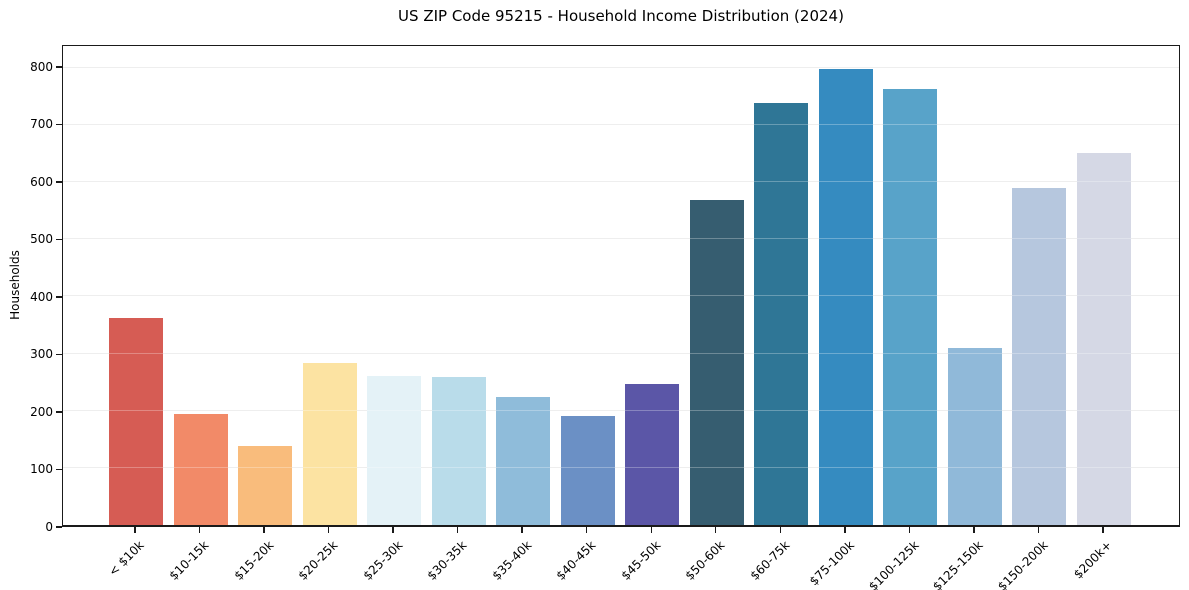 The image size is (1189, 590). I want to click on y-tick-label: 0, so click(49, 527).